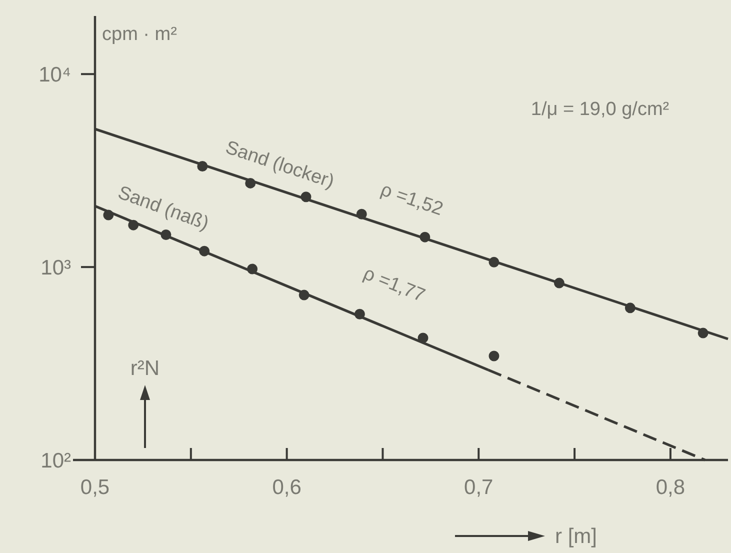 Image resolution: width=731 pixels, height=553 pixels. What do you see at coordinates (55, 268) in the screenshot?
I see `y-tick-label: 10³` at bounding box center [55, 268].